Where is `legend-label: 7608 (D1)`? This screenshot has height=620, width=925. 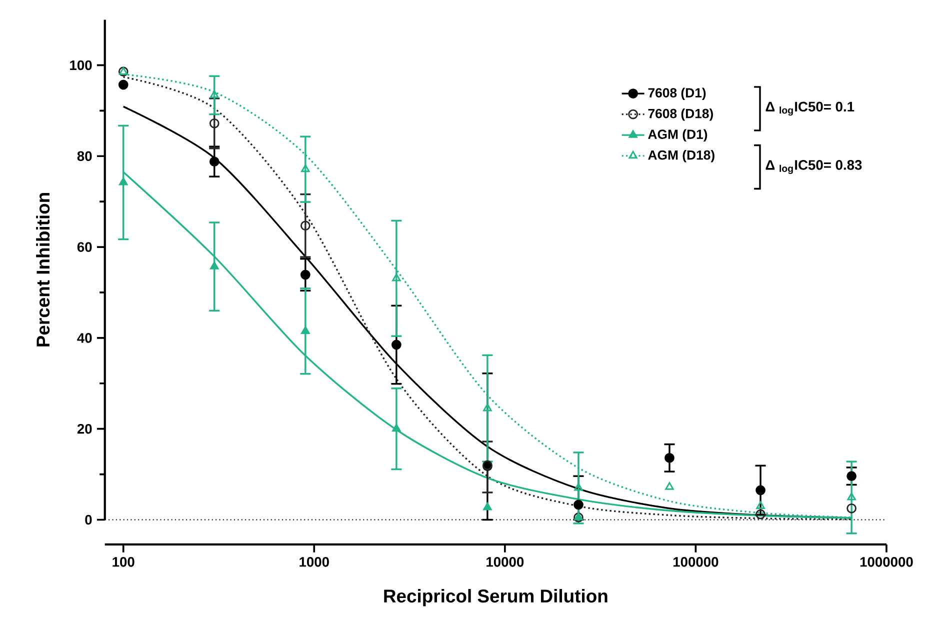 legend-label: 7608 (D1) is located at coordinates (677, 94).